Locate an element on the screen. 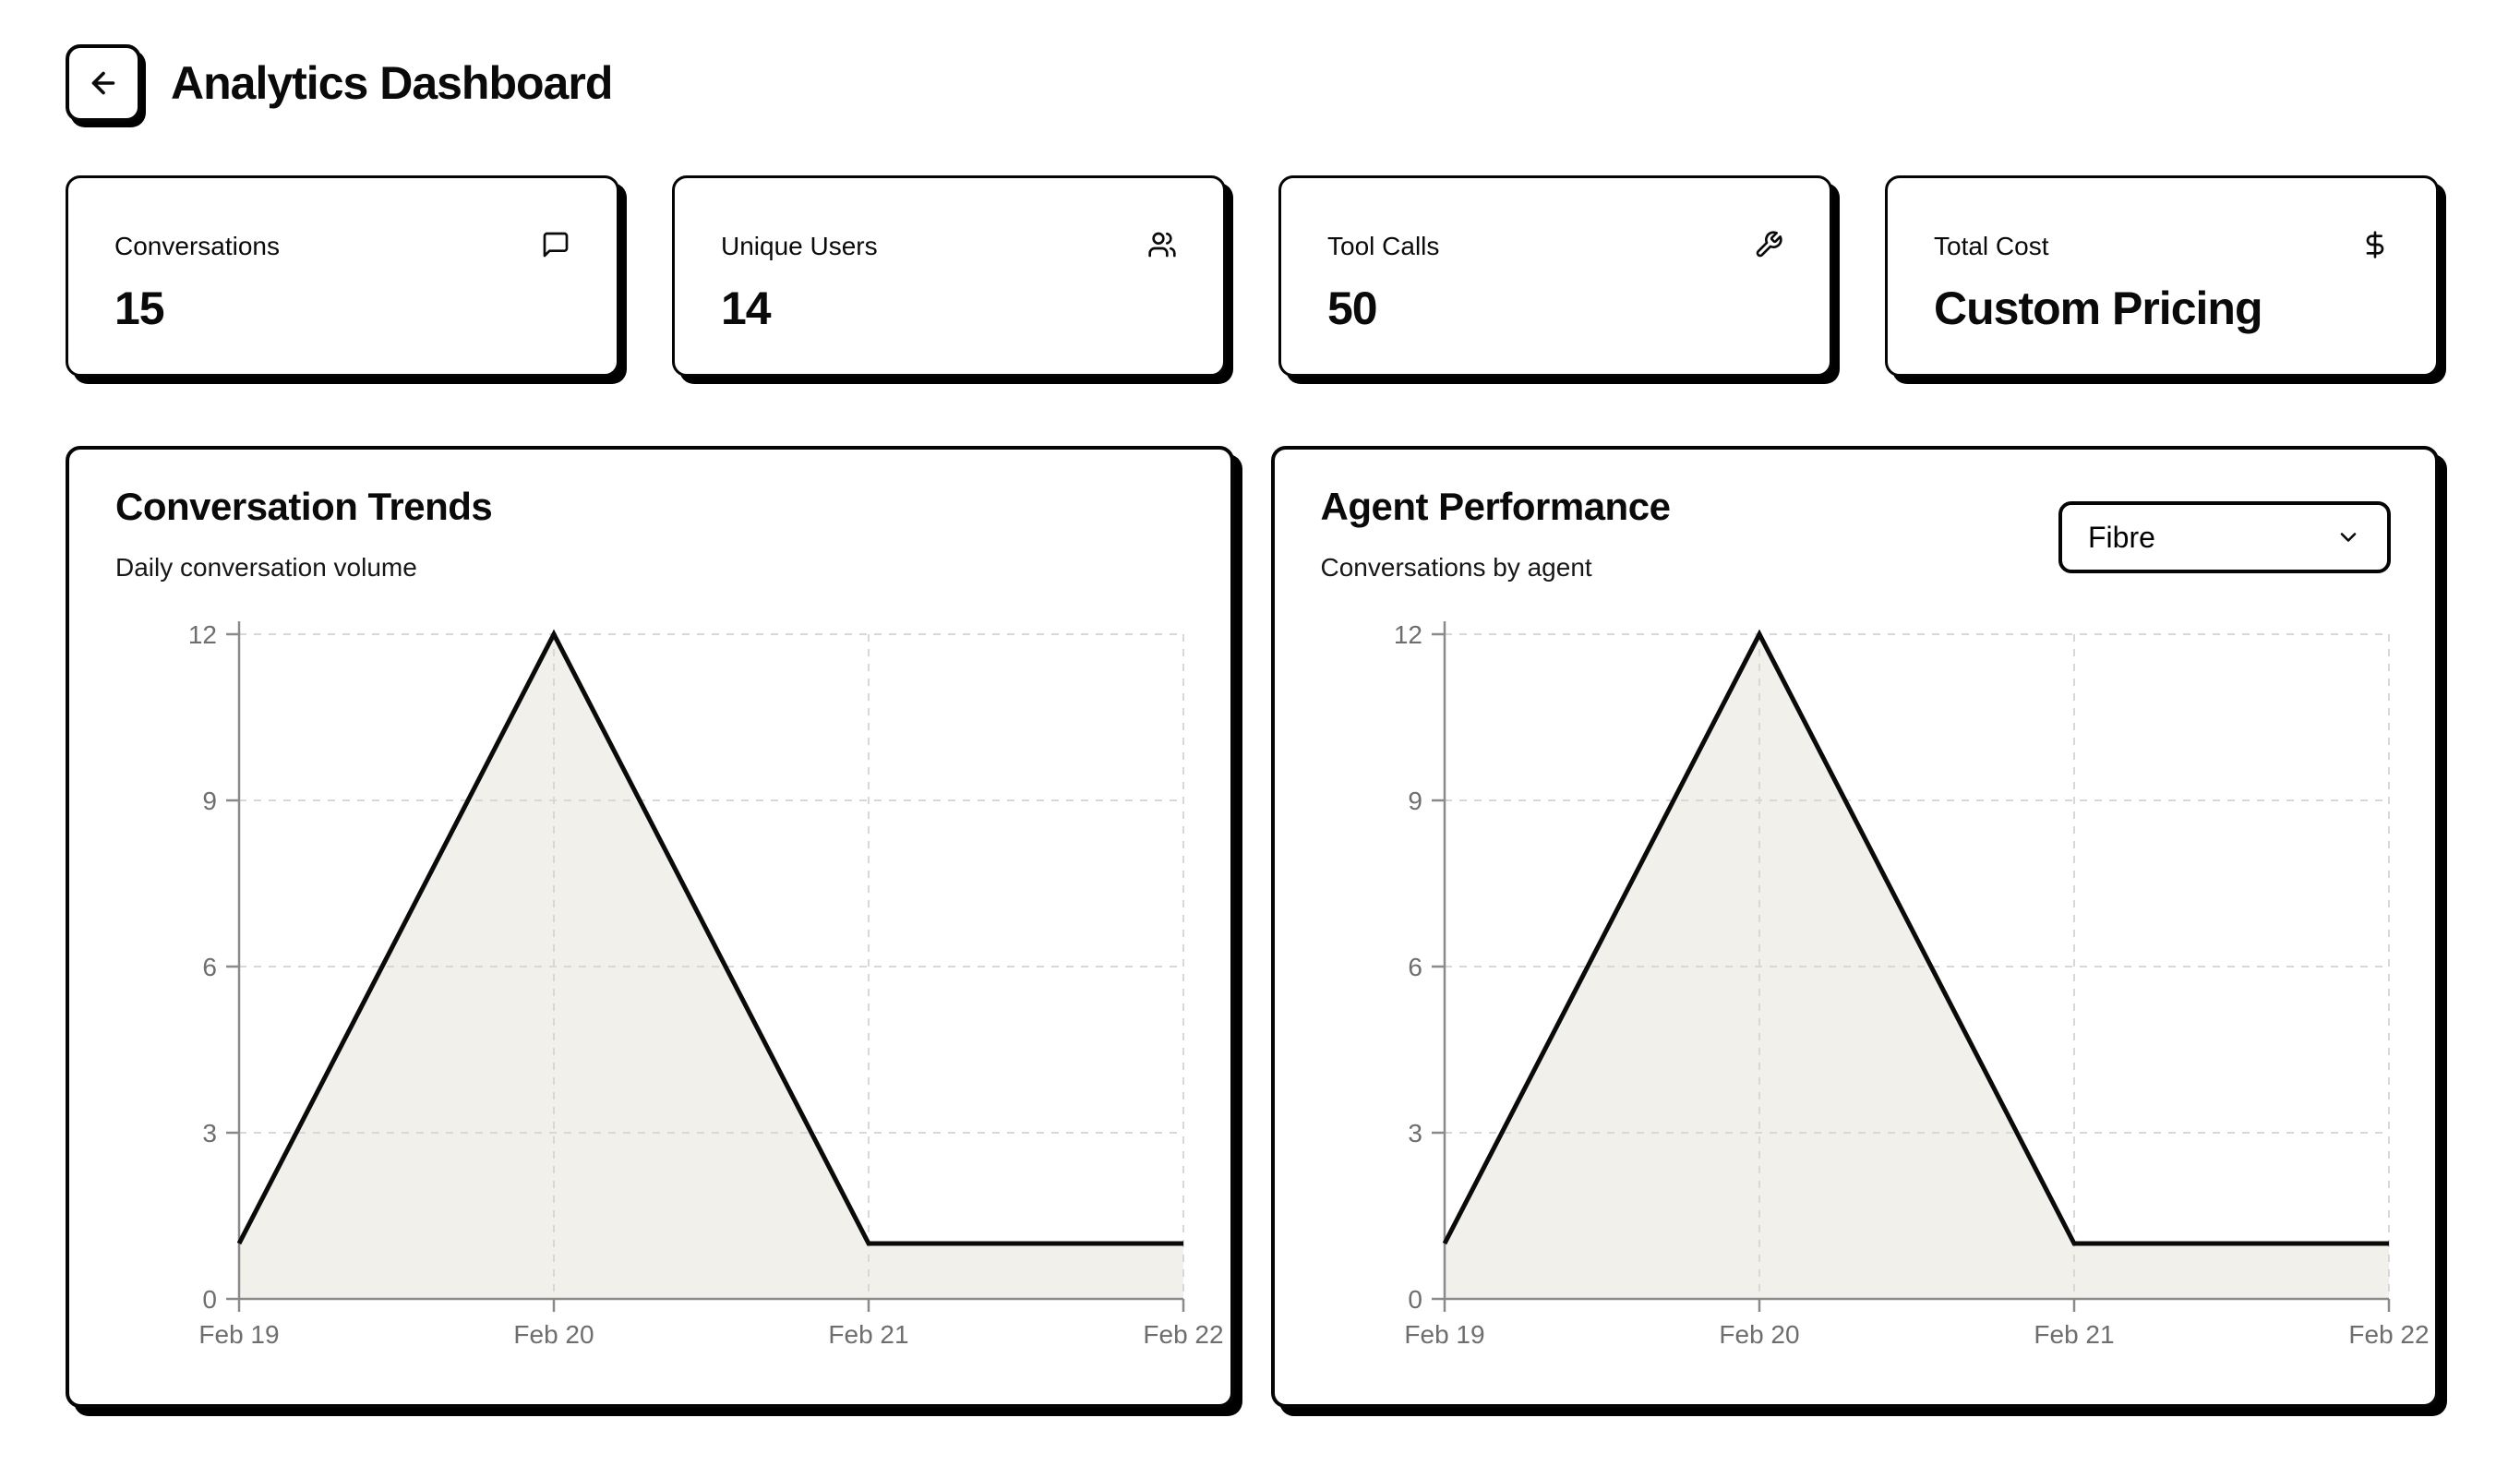  arrow-left-icon is located at coordinates (103, 83).